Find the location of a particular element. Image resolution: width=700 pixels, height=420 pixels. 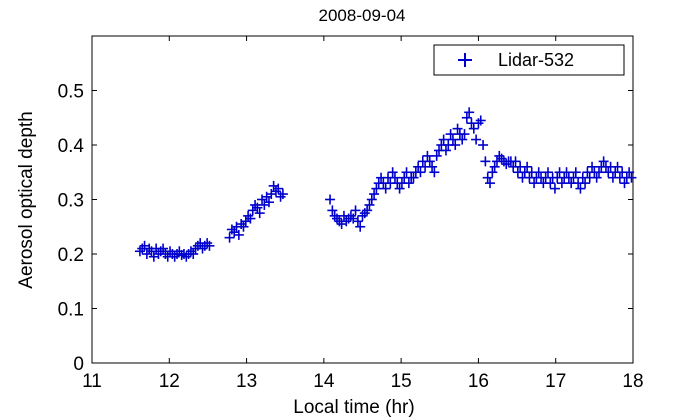

chart-title: 2008-09-04 is located at coordinates (362, 15).